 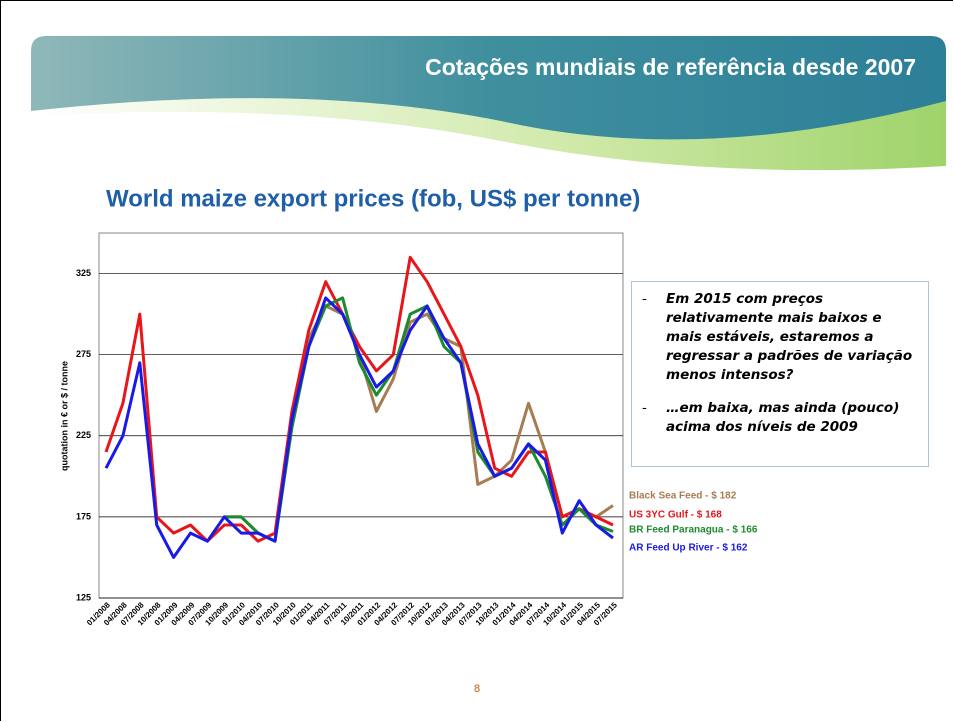 What do you see at coordinates (693, 530) in the screenshot?
I see `series-label: BR Feed Paranagua - $ 166` at bounding box center [693, 530].